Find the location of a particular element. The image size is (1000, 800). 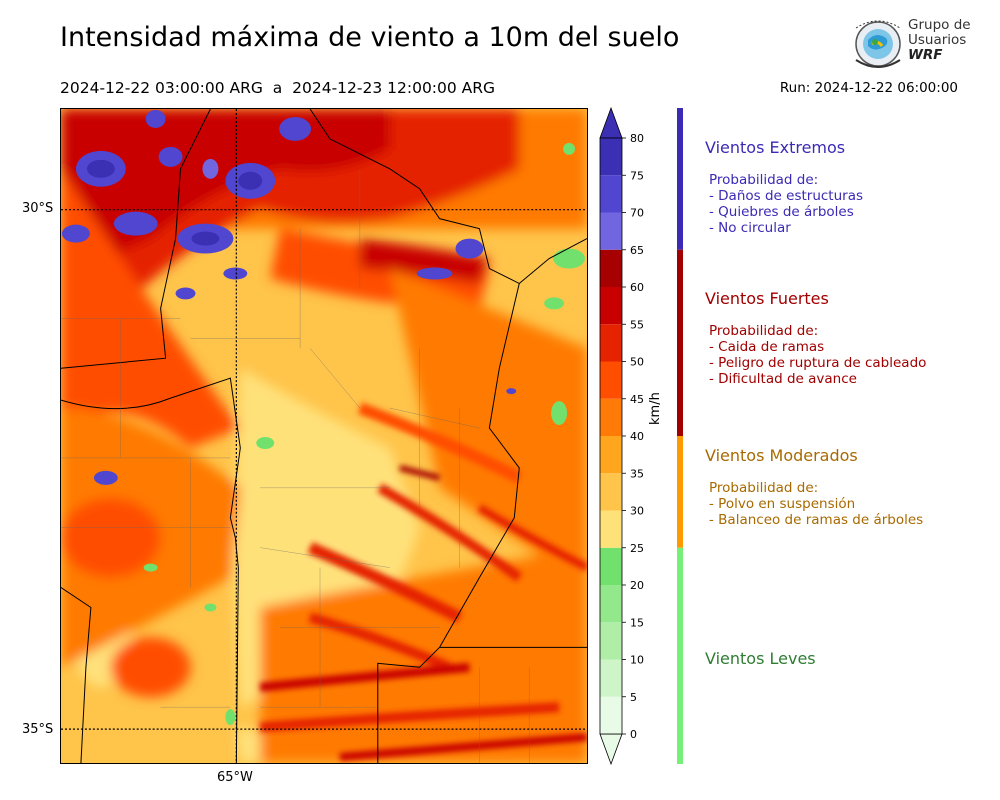

category-title: Vientos Fuertes is located at coordinates (767, 298).